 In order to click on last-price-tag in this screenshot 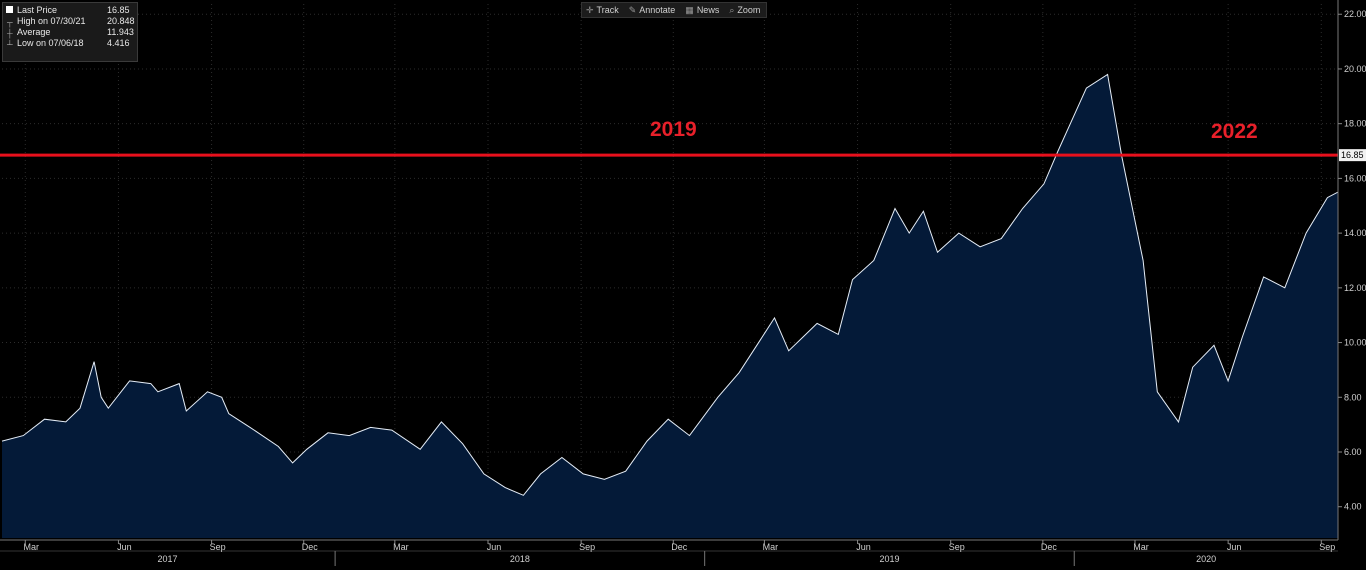, I will do `click(1352, 155)`.